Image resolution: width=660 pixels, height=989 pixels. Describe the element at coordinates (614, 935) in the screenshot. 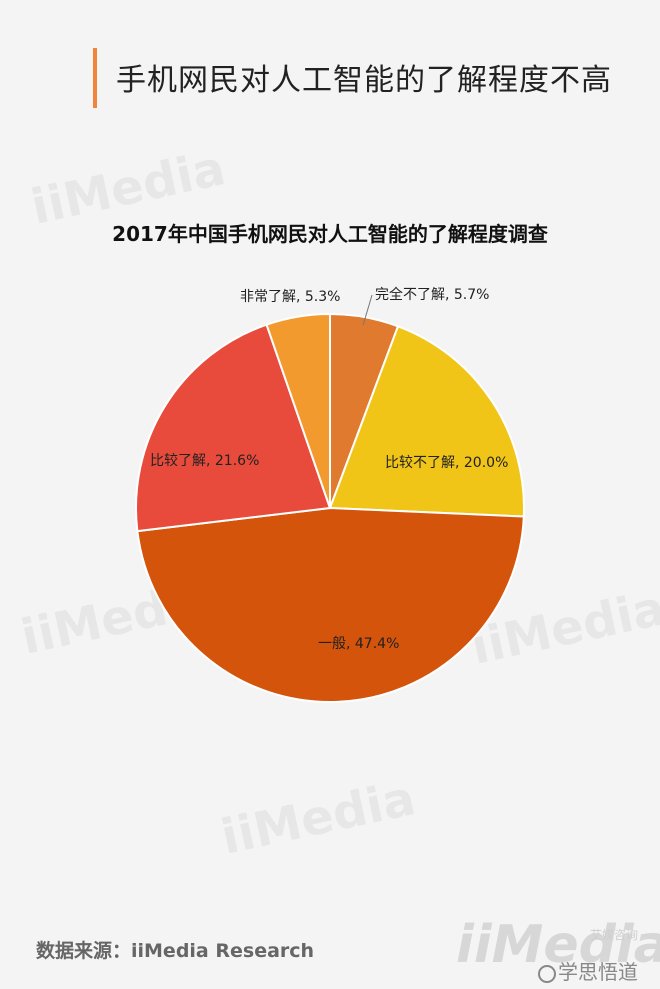

I see `imedia-logo-subtitle: 艾媒咨询` at that location.